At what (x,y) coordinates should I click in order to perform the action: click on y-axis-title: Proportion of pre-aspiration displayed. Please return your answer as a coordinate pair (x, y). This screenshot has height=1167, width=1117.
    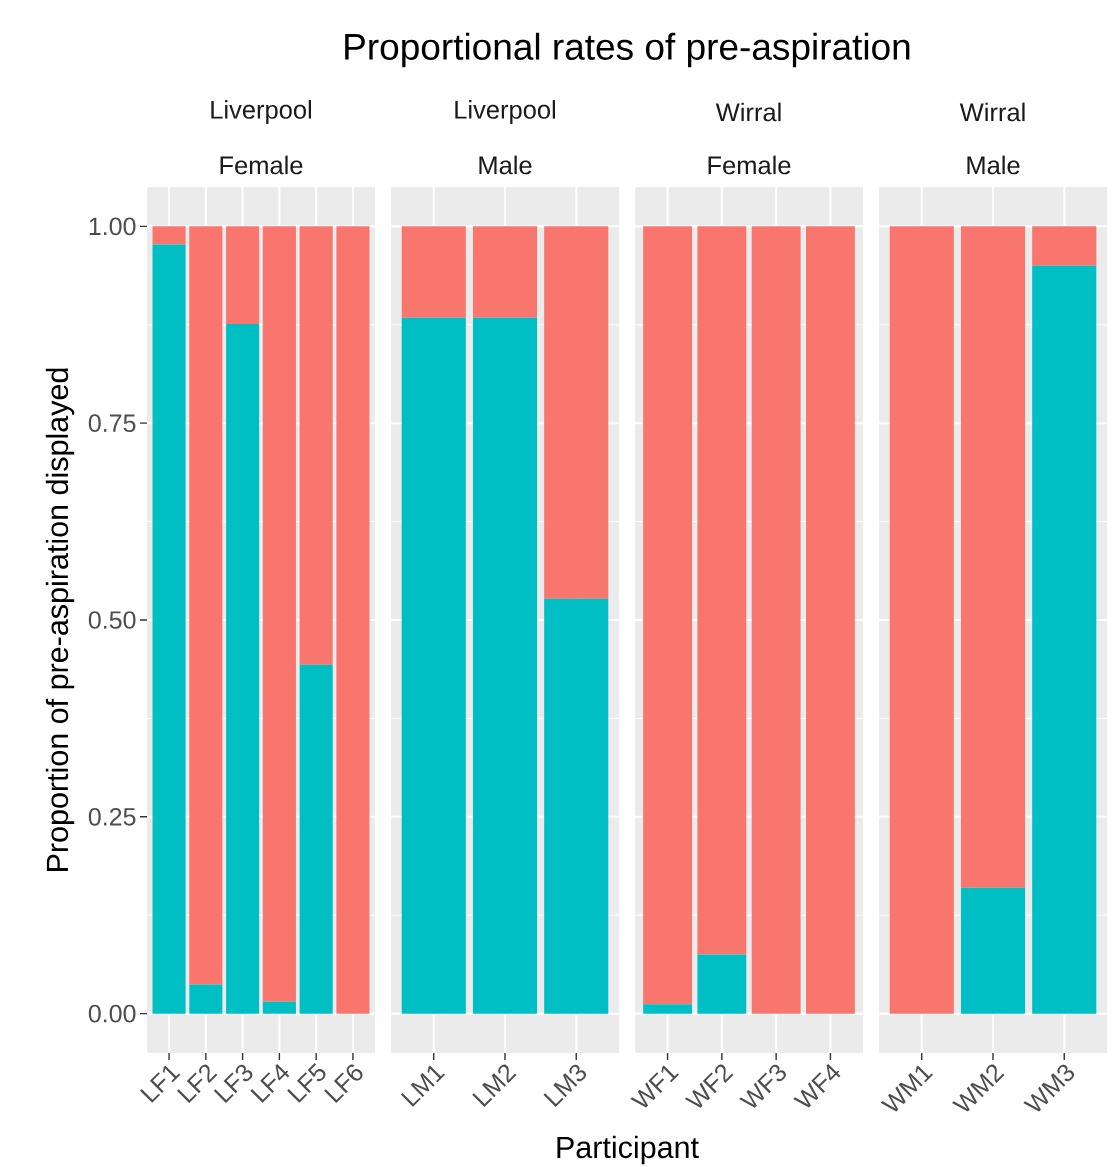
    Looking at the image, I should click on (60, 619).